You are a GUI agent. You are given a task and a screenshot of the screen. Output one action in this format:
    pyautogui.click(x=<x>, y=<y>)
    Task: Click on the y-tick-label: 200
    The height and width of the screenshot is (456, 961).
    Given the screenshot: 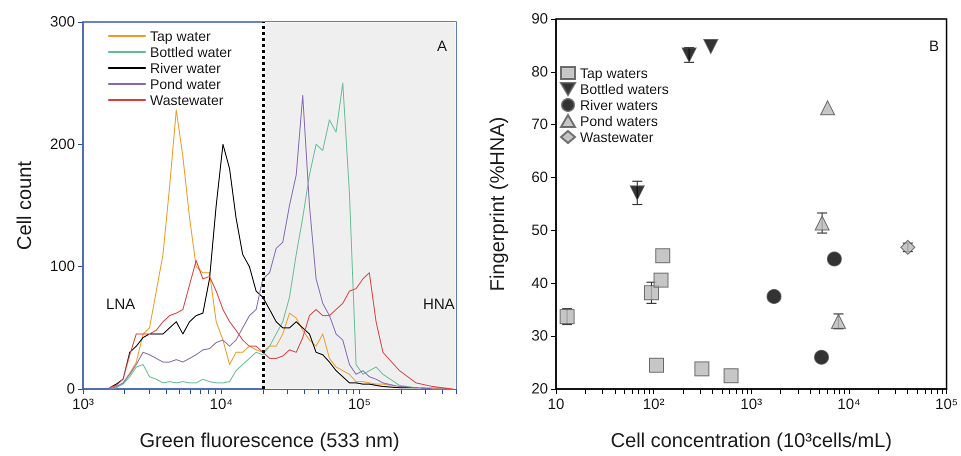 What is the action you would take?
    pyautogui.click(x=62, y=144)
    